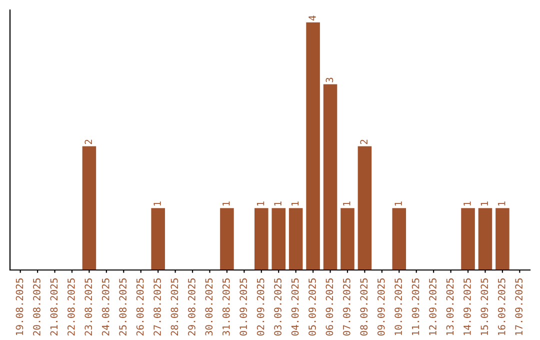 This screenshot has width=540, height=340. What do you see at coordinates (381, 307) in the screenshot?
I see `x-tick-label: 09.09.2025` at bounding box center [381, 307].